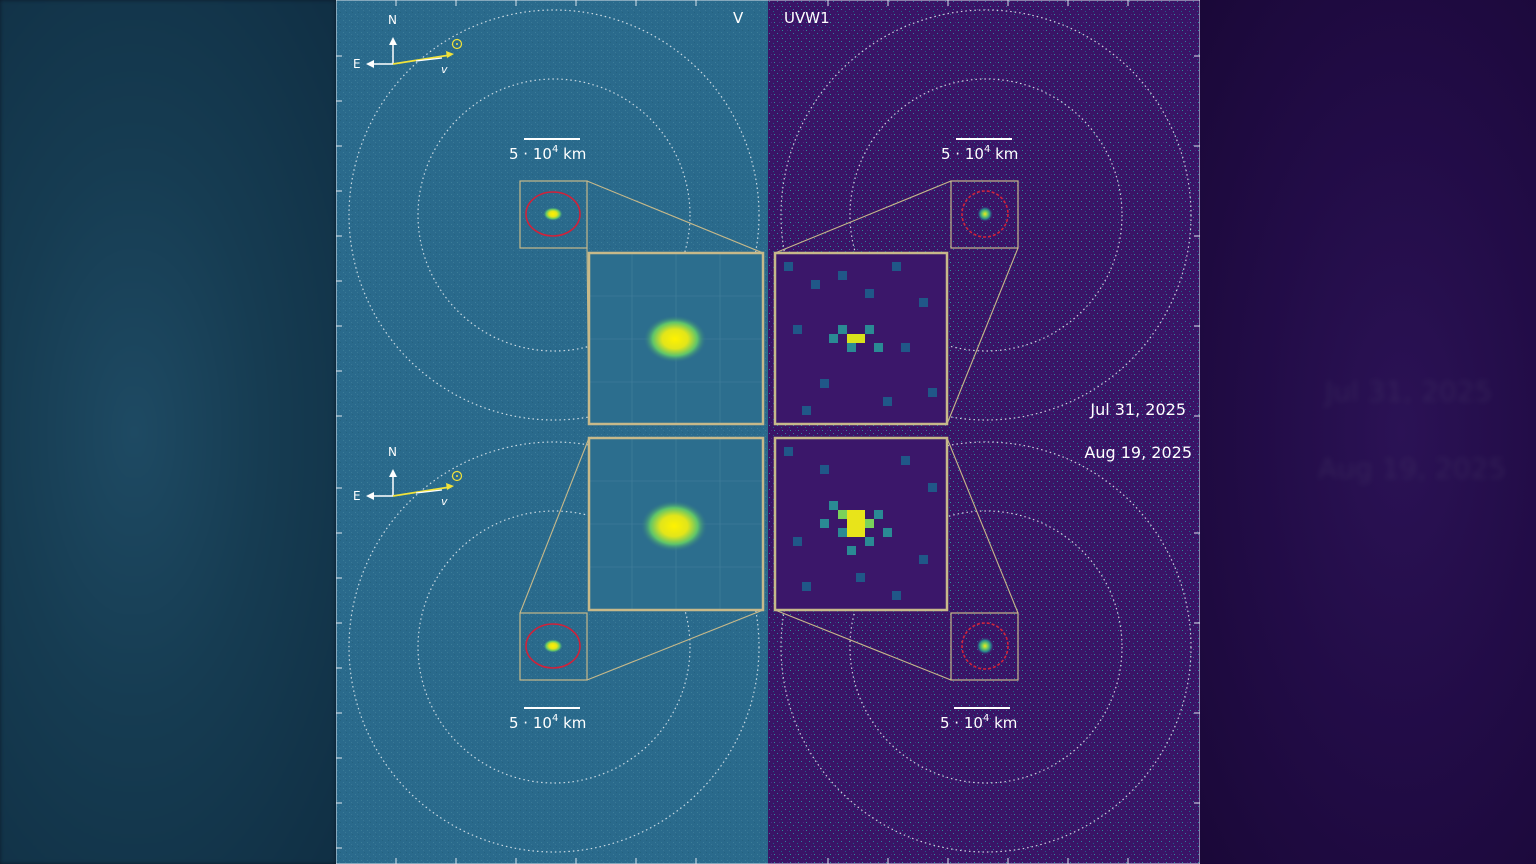  I want to click on scale-bar-top-left: 5 · 104 km, so click(547, 150).